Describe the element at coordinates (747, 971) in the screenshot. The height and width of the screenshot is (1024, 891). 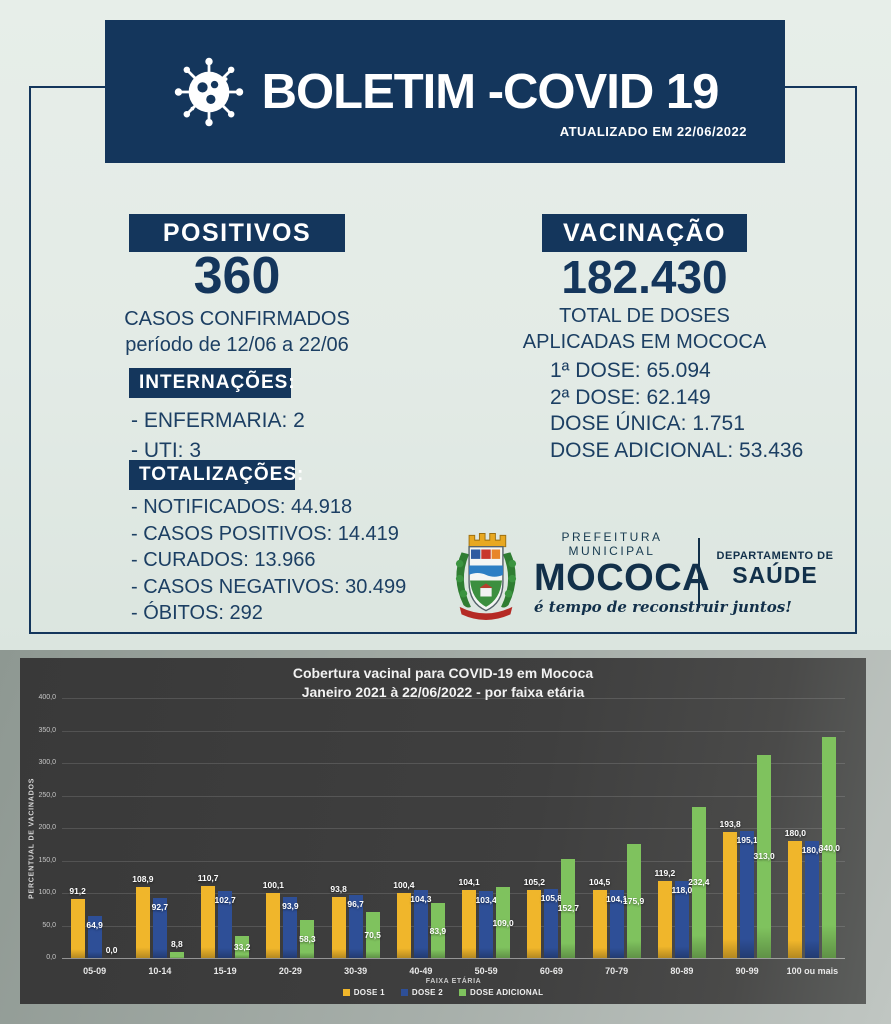
I see `x-tick-label: 90-99` at that location.